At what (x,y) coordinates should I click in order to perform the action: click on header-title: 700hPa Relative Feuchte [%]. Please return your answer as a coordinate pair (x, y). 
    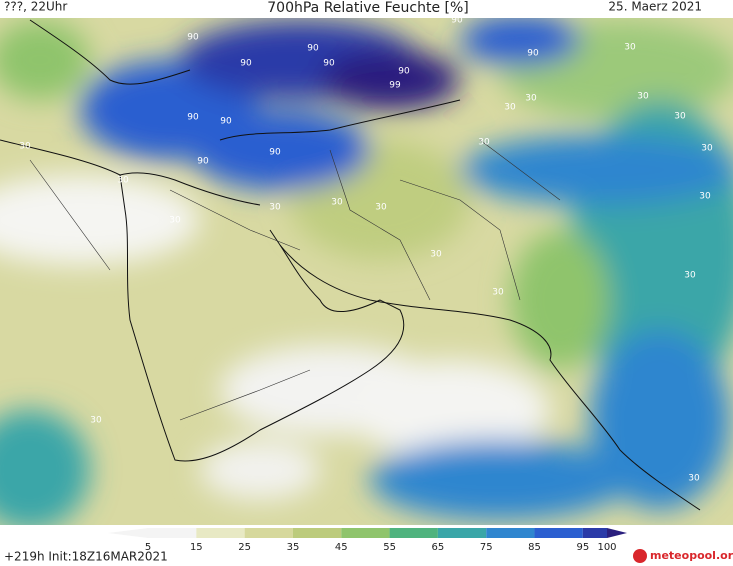
    Looking at the image, I should click on (367, 8).